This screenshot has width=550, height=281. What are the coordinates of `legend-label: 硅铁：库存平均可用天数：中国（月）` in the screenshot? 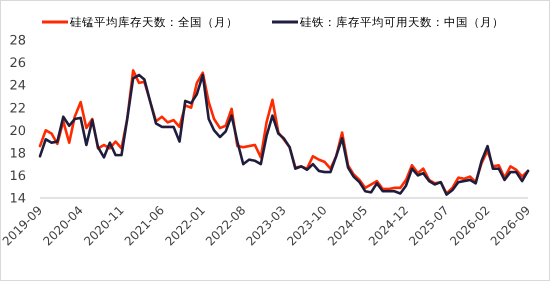 It's located at (401, 22).